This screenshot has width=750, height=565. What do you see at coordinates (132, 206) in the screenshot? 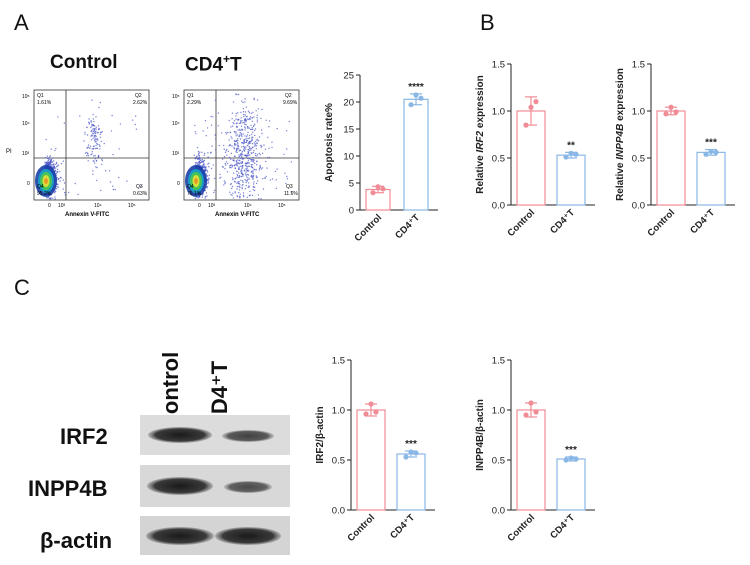
I see `flow-control-xtick-1e5: 10⁵` at bounding box center [132, 206].